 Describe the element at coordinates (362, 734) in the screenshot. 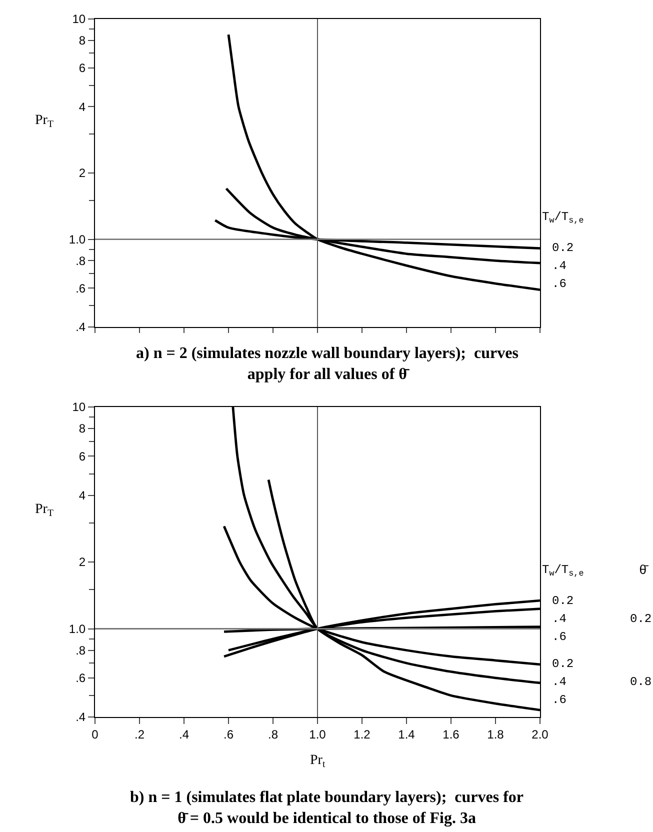

I see `x-tick-label: 1.2` at that location.